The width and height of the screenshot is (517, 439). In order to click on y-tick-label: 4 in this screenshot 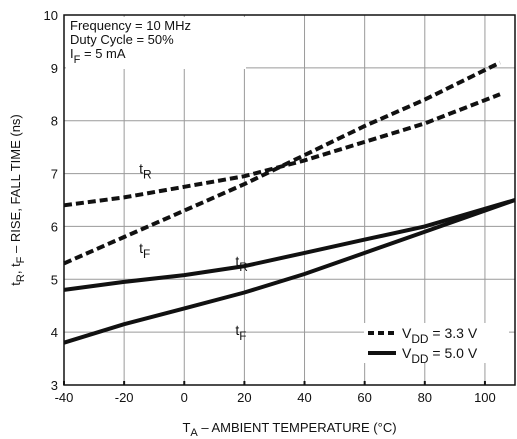, I will do `click(54, 332)`.